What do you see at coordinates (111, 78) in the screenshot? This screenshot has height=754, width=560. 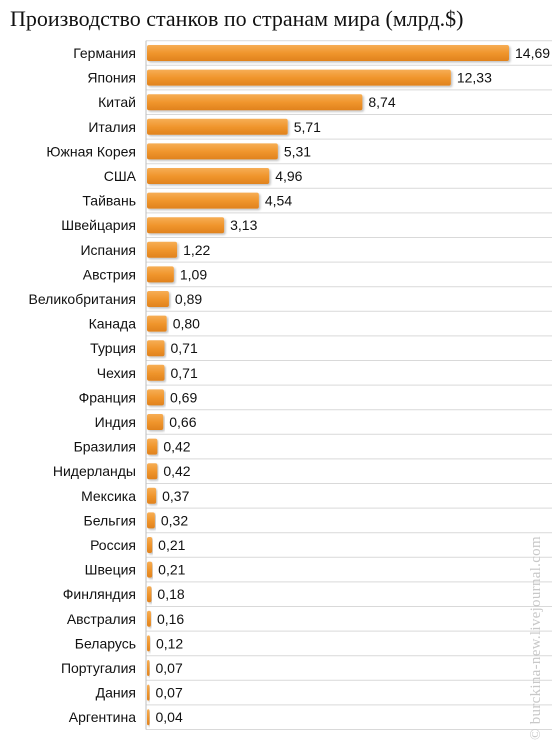 I see `category-label: Япония` at bounding box center [111, 78].